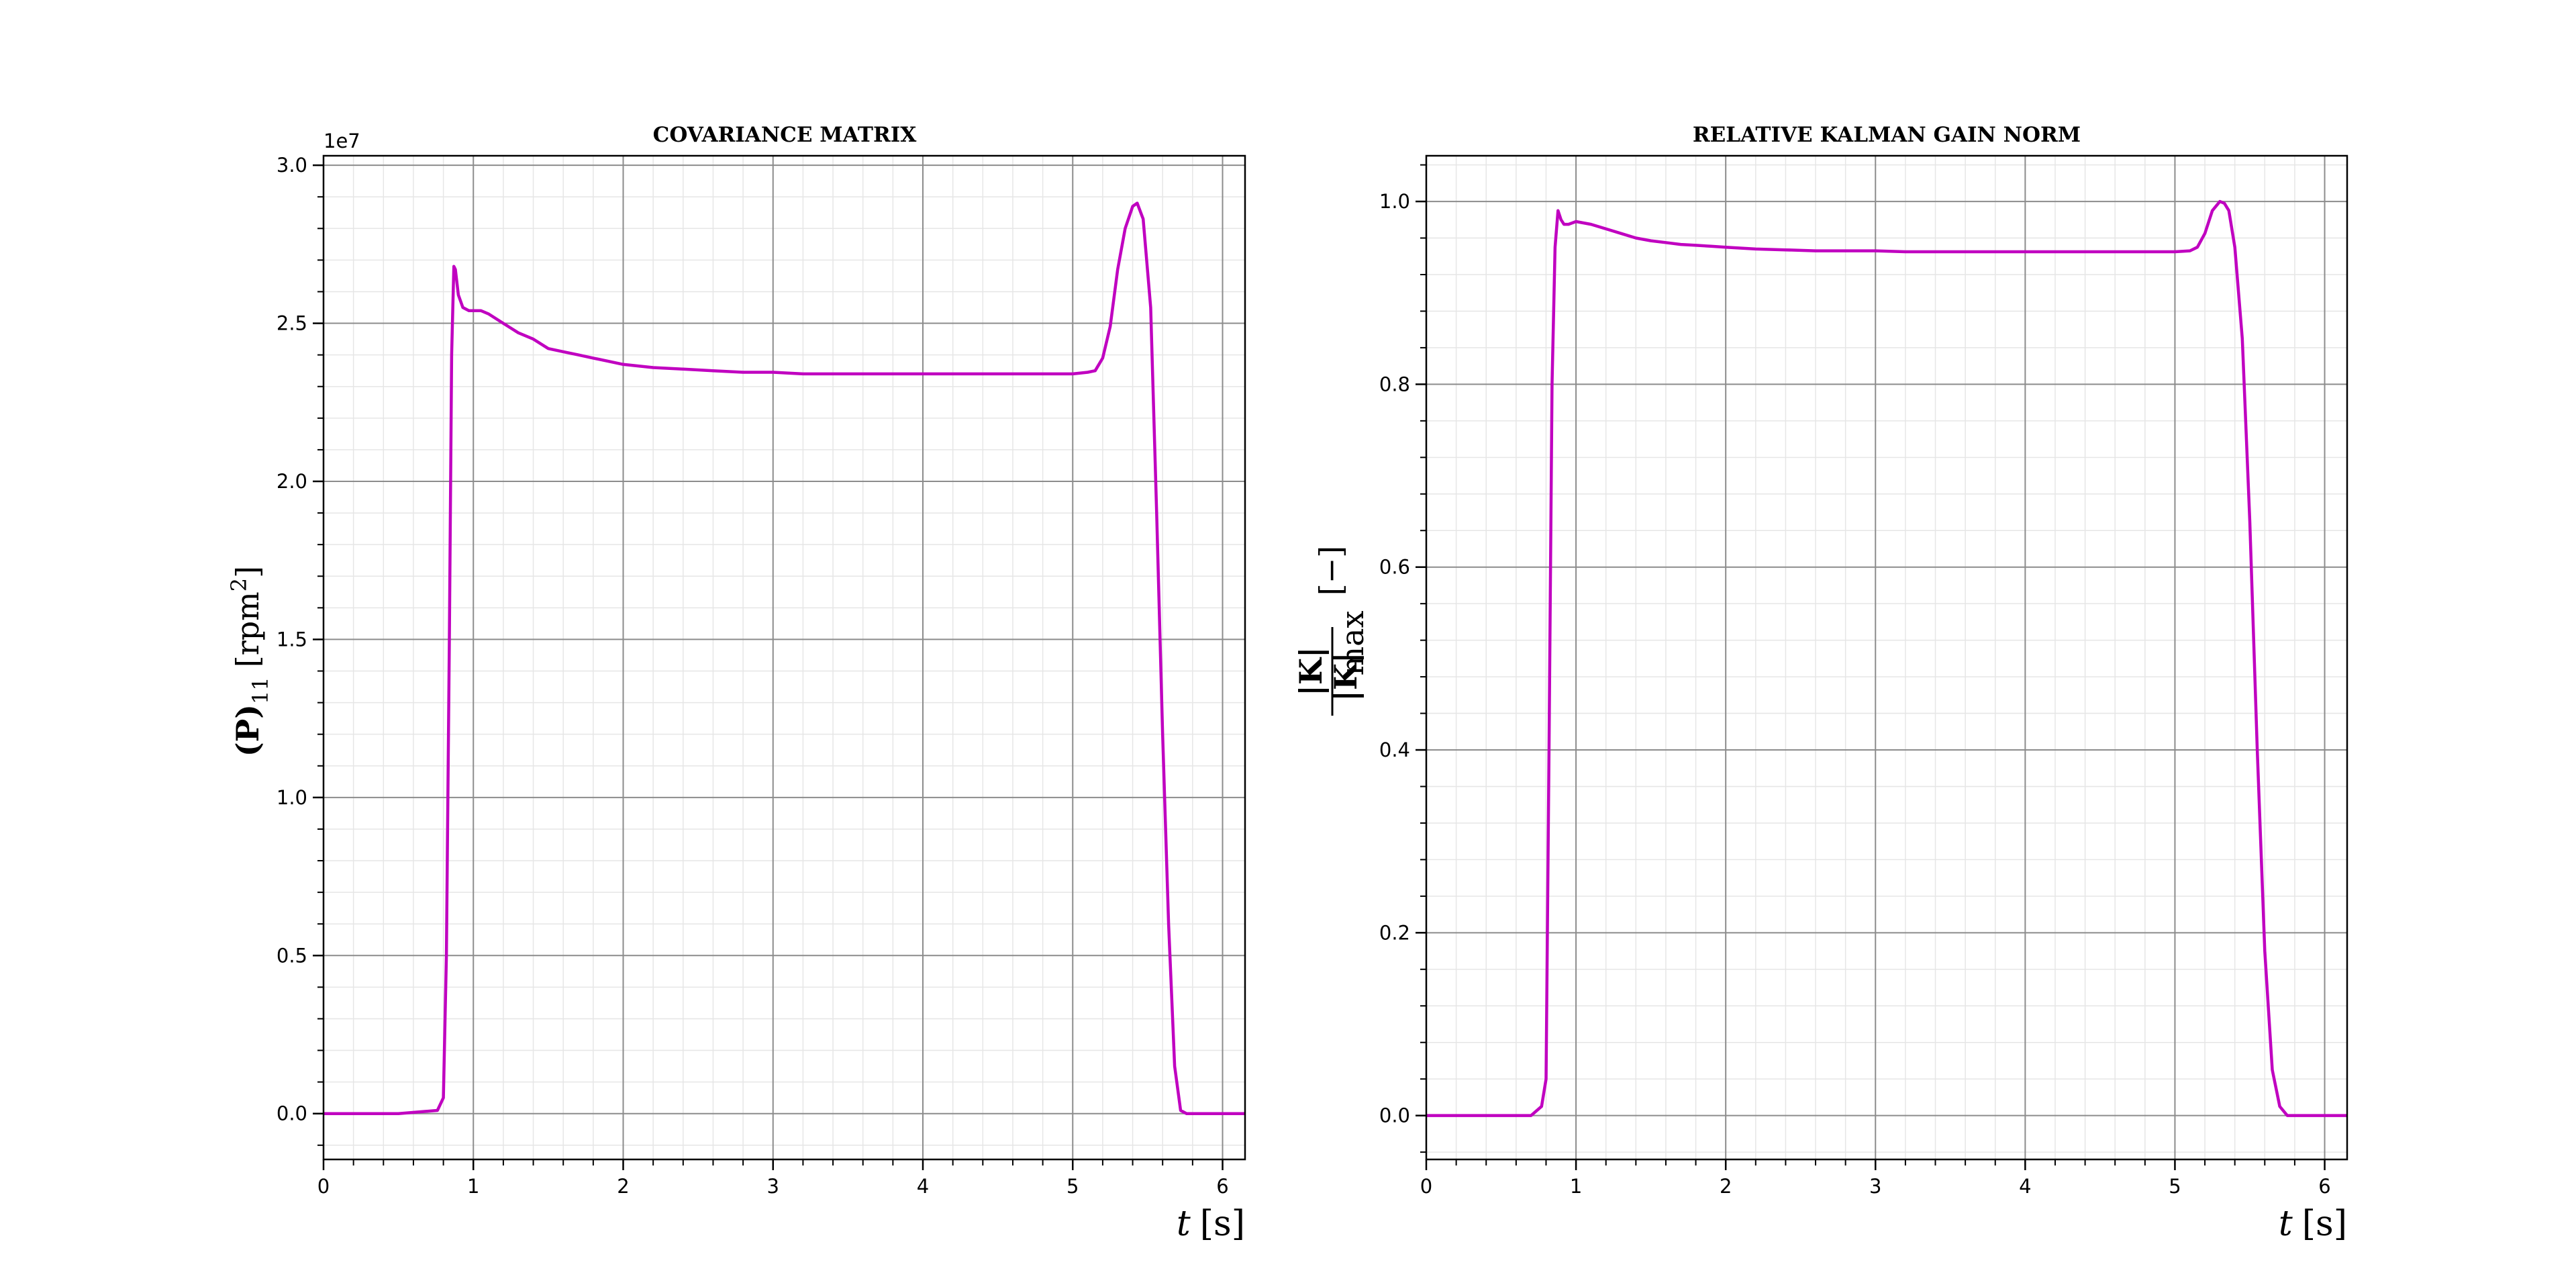 The image size is (2576, 1287). What do you see at coordinates (248, 572) in the screenshot?
I see `y-axis-unit-close: ]` at bounding box center [248, 572].